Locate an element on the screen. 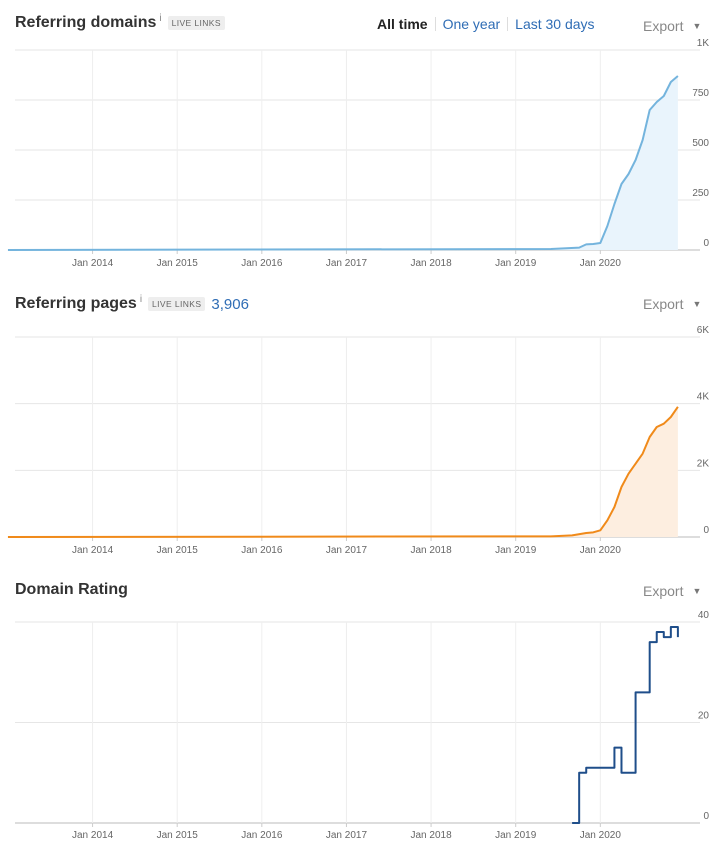 This screenshot has height=855, width=716. domain-rating-title: Domain Rating is located at coordinates (71, 589).